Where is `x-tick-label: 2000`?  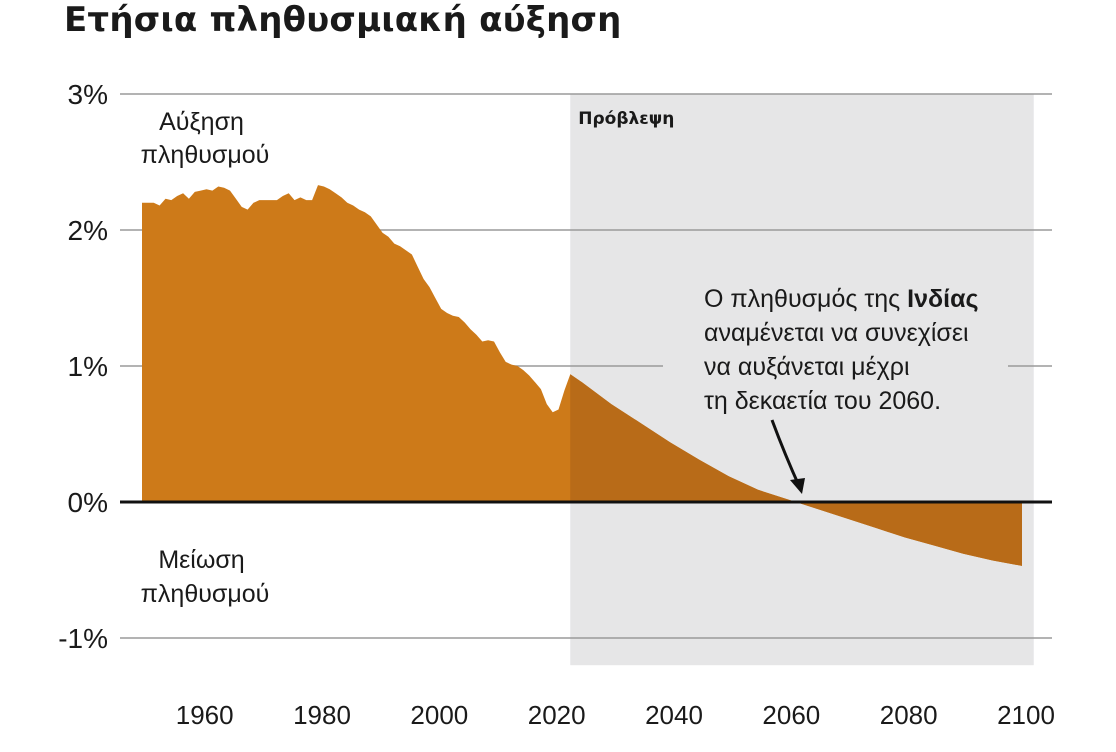 x-tick-label: 2000 is located at coordinates (439, 715).